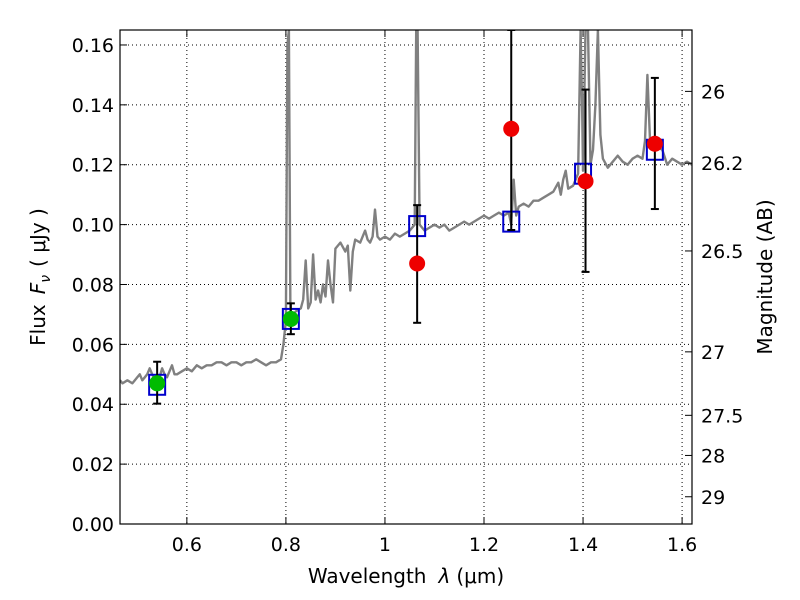 This screenshot has height=600, width=800. Describe the element at coordinates (713, 456) in the screenshot. I see `y2-tick-label: 28` at that location.